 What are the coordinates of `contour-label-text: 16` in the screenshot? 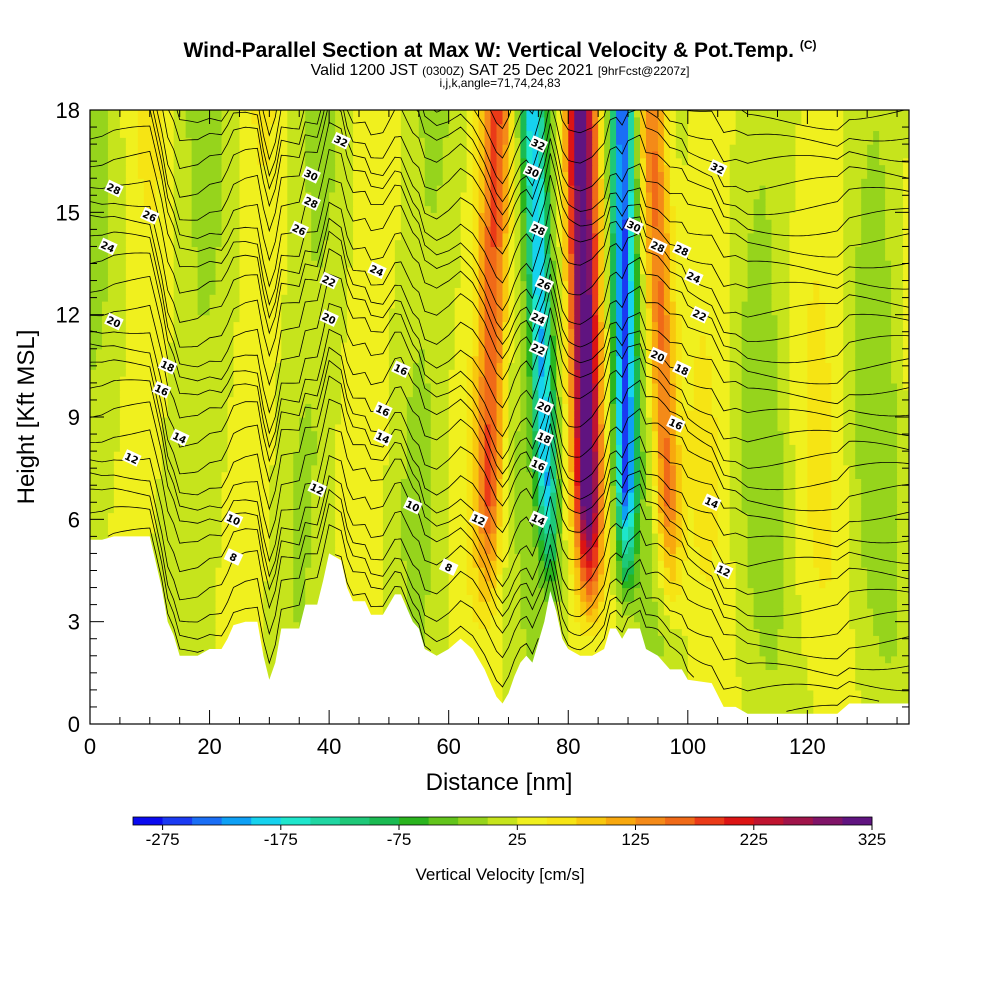 It's located at (400, 371).